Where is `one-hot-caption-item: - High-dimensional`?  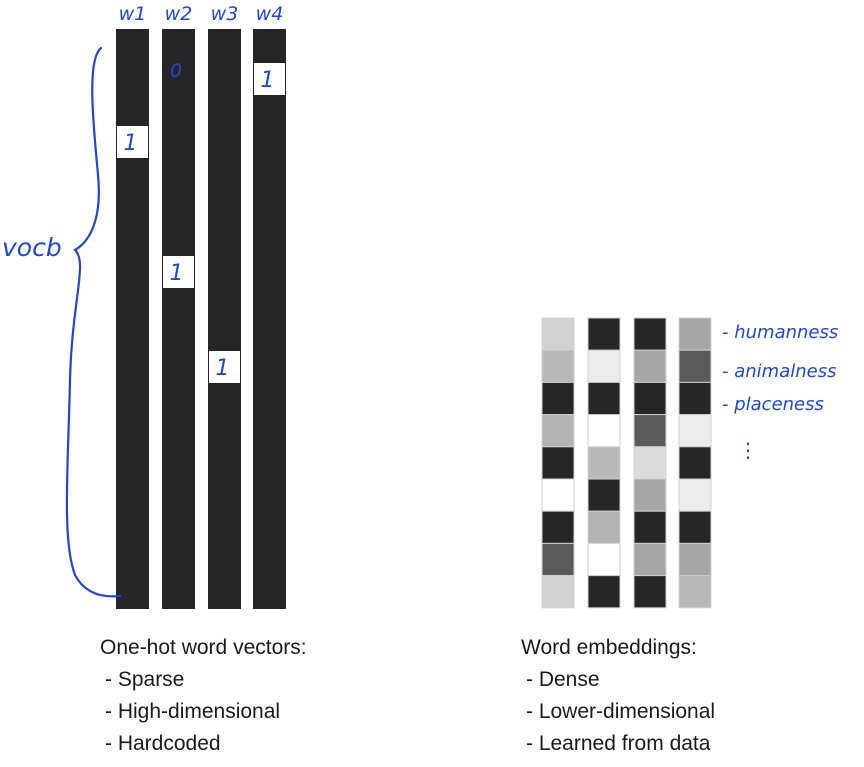 one-hot-caption-item: - High-dimensional is located at coordinates (193, 711).